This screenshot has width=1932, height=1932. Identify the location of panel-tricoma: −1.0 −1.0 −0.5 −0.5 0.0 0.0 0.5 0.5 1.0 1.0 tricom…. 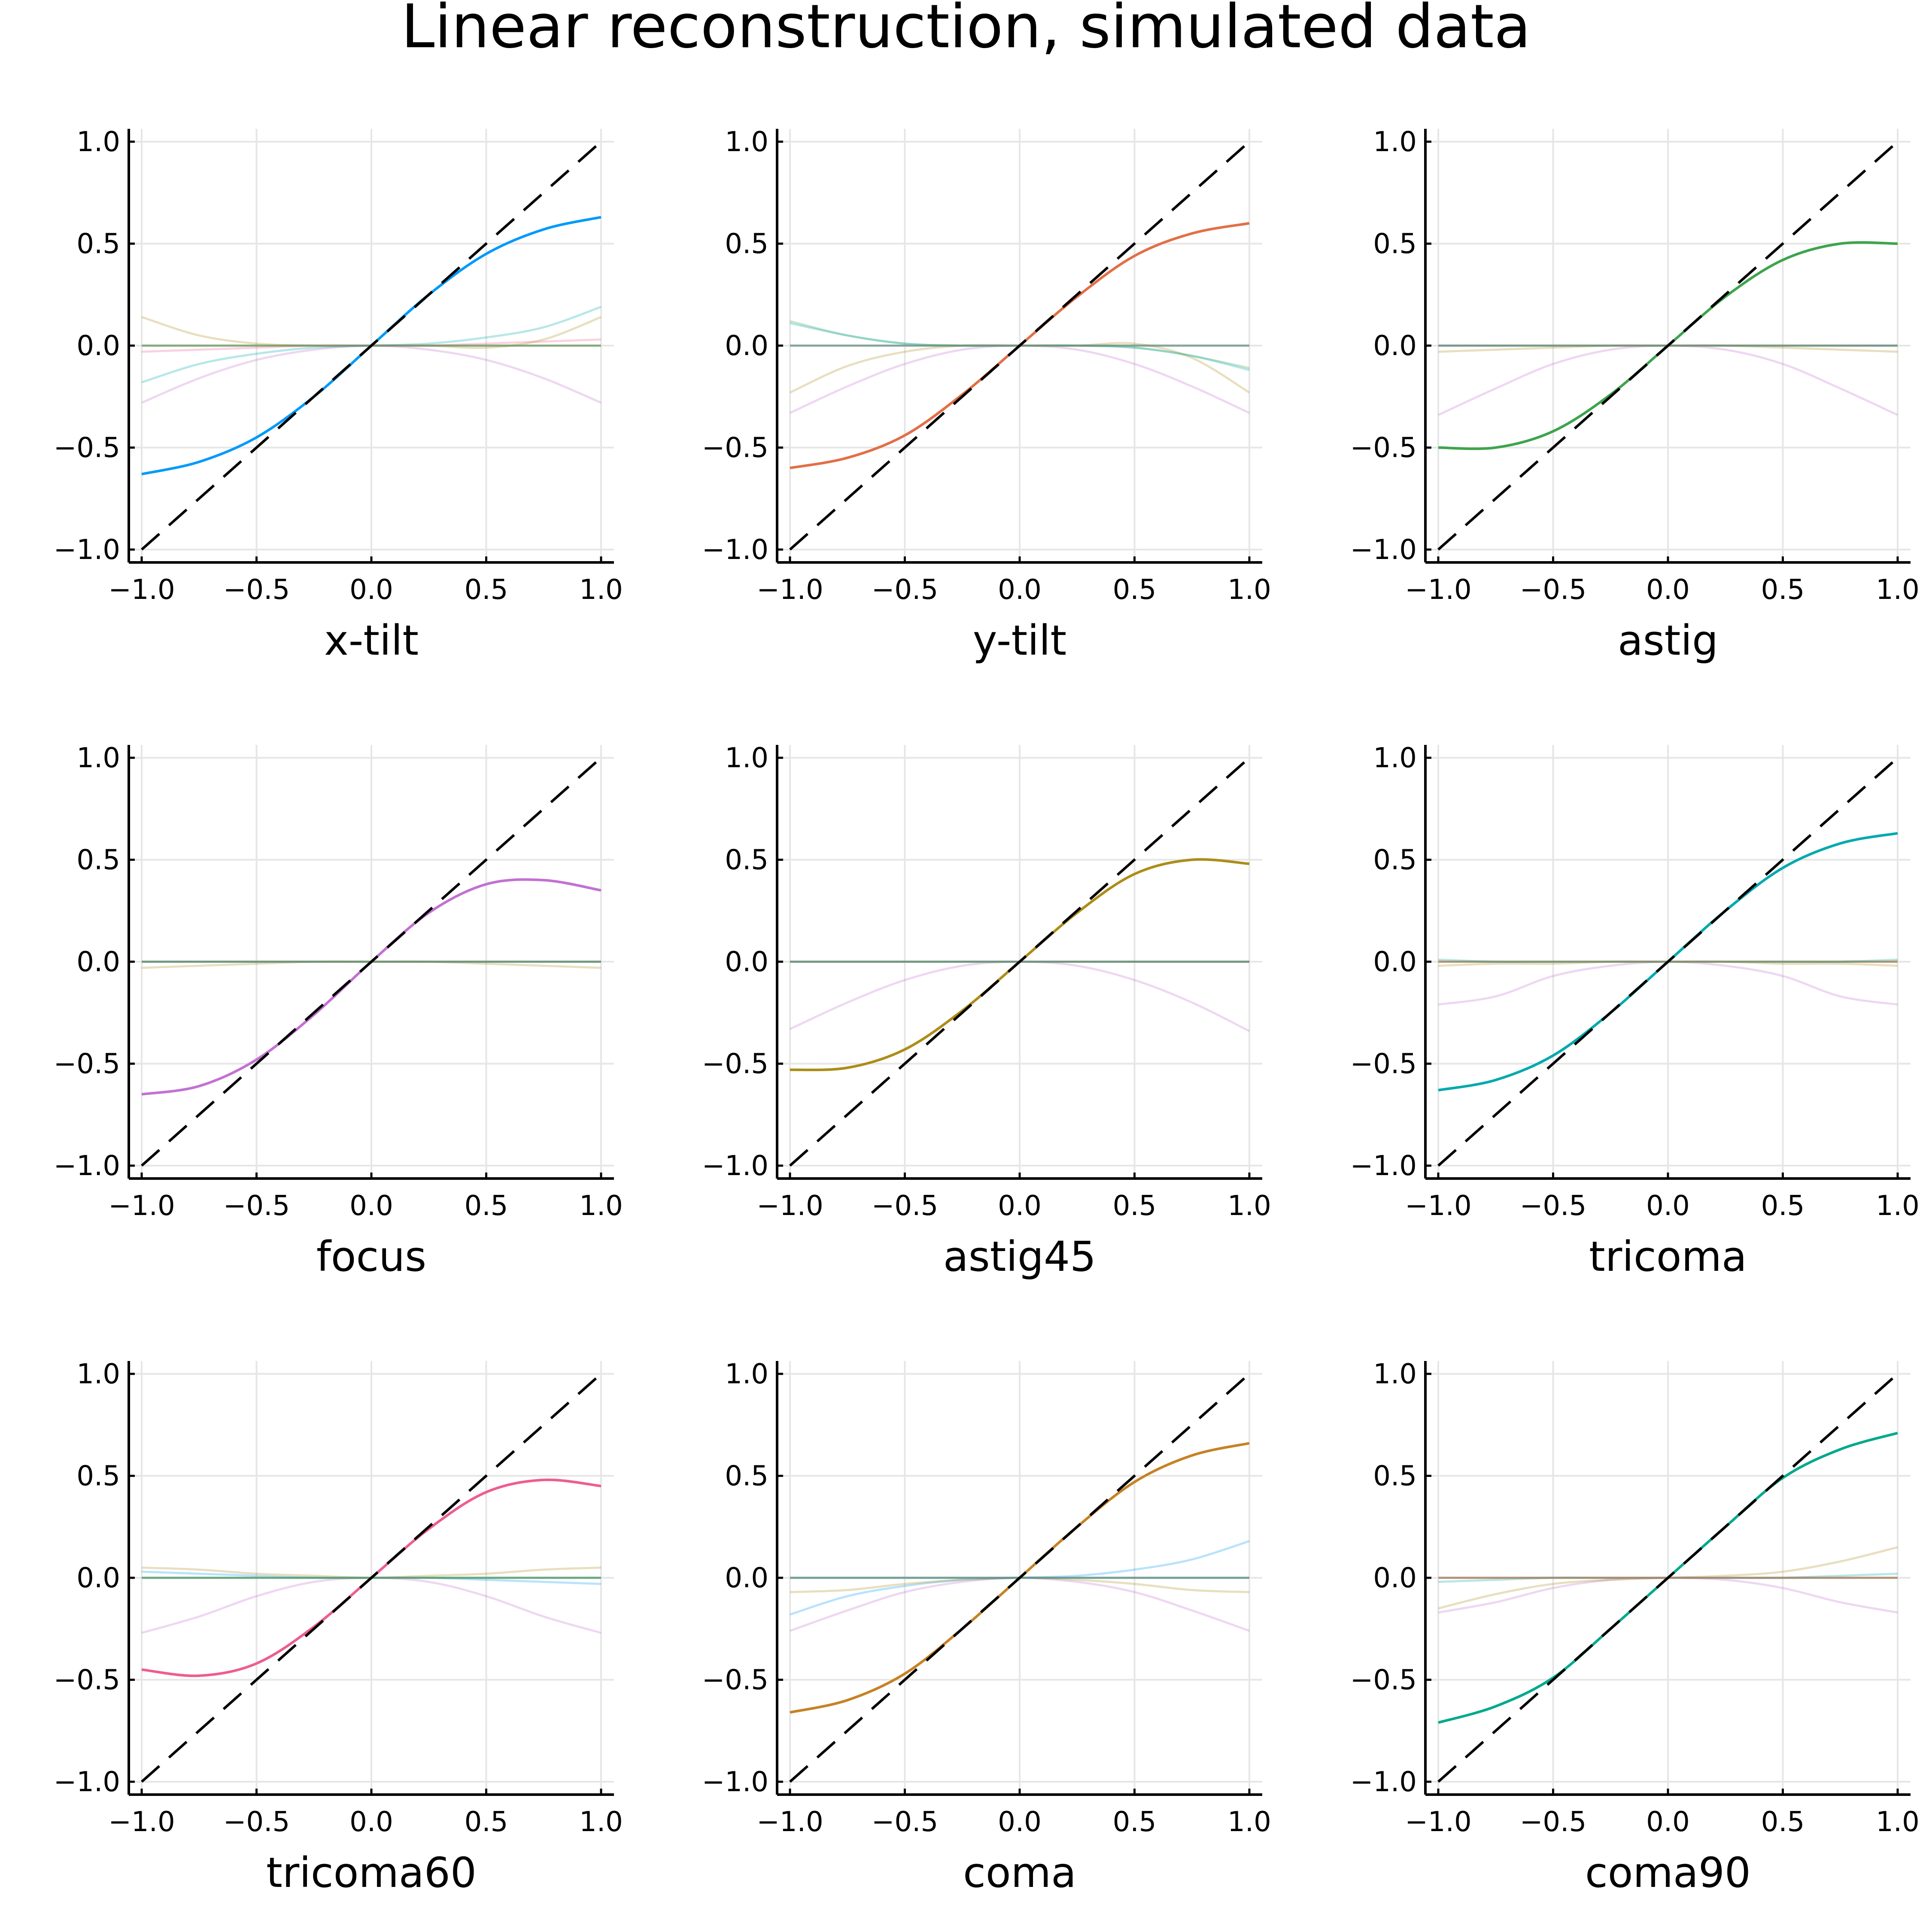
(1635, 1012).